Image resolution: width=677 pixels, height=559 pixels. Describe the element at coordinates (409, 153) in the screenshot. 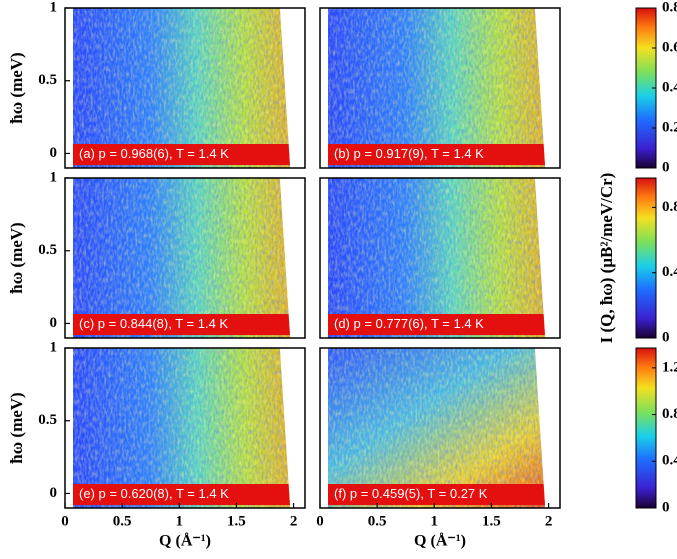

I see `panel-label: (b) p = 0.917(9), T = 1.4 K` at that location.